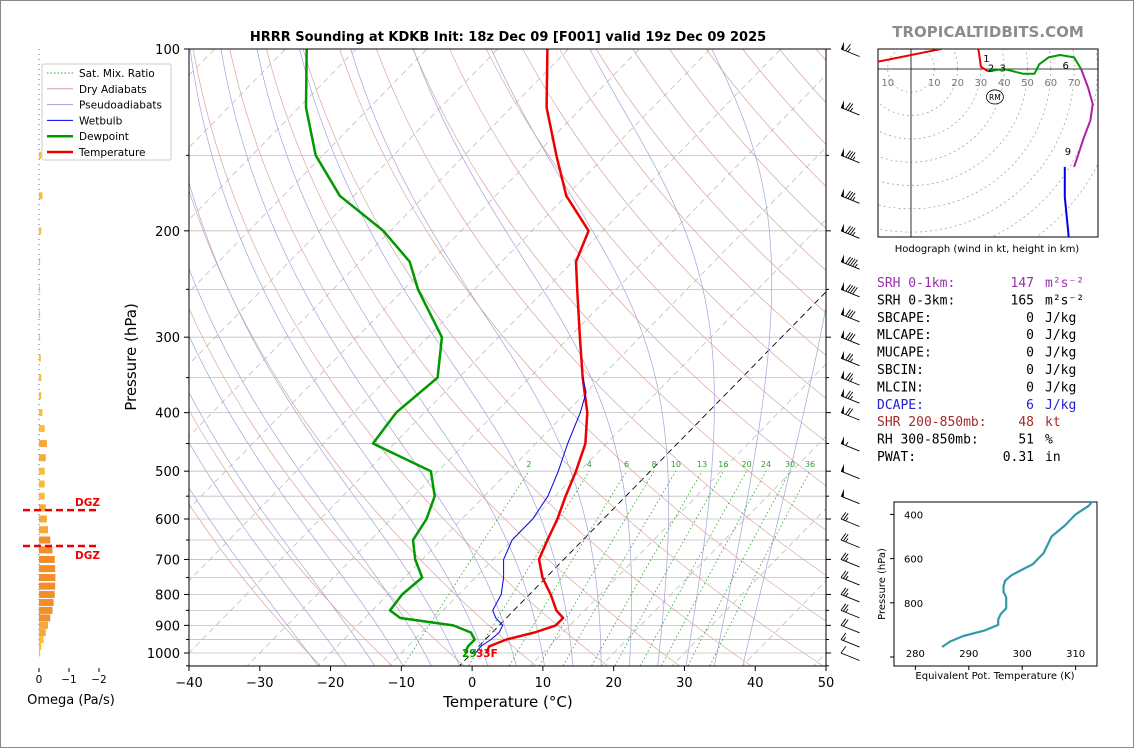 The height and width of the screenshot is (751, 1134). I want to click on omega-xlabel: Omega (Pa/s), so click(71, 700).